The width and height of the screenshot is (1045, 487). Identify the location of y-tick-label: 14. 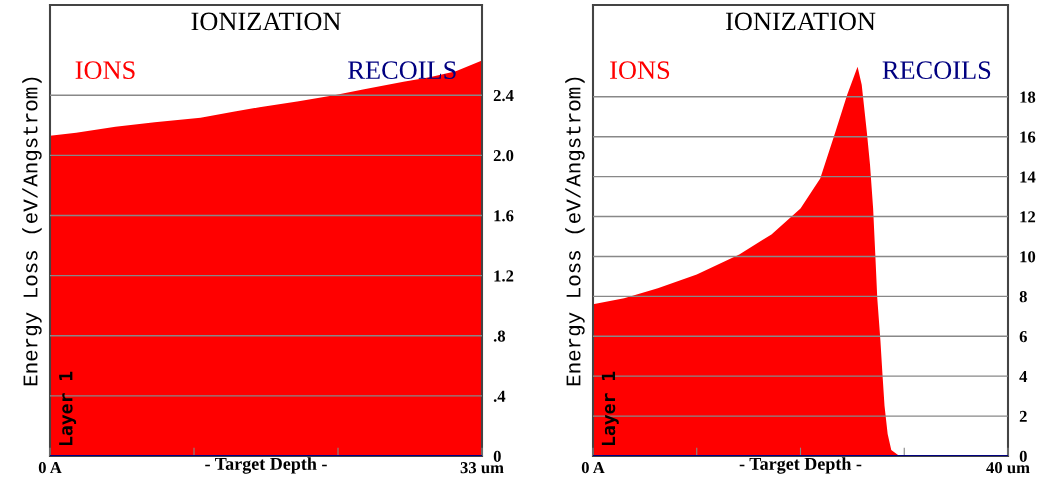
(1028, 177).